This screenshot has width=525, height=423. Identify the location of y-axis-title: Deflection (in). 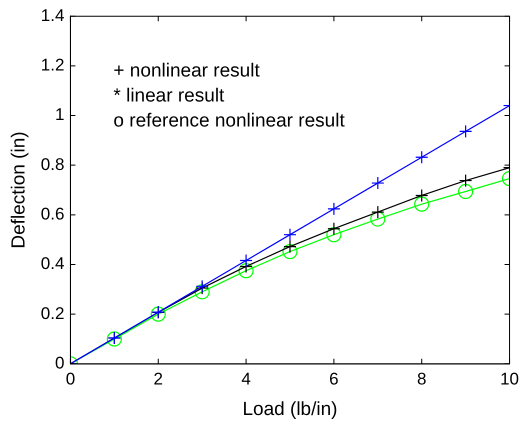
(19, 190).